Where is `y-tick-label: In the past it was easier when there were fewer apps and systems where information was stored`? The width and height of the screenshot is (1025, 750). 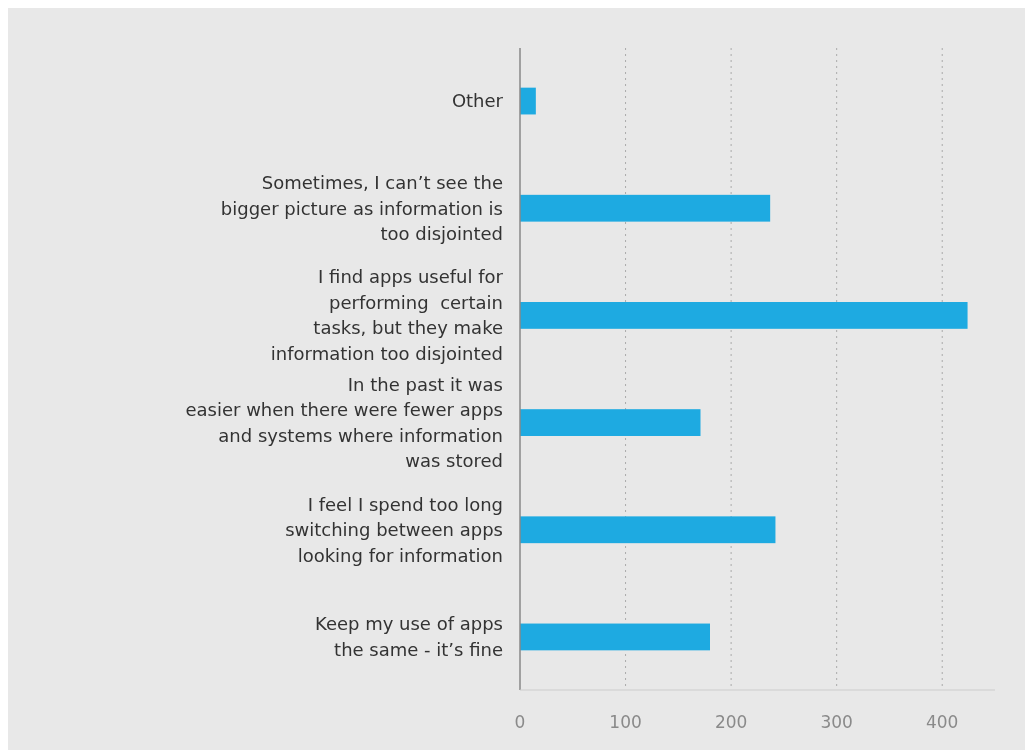
y-tick-label: In the past it was easier when there were fewer apps and systems where information was stored is located at coordinates (344, 422).